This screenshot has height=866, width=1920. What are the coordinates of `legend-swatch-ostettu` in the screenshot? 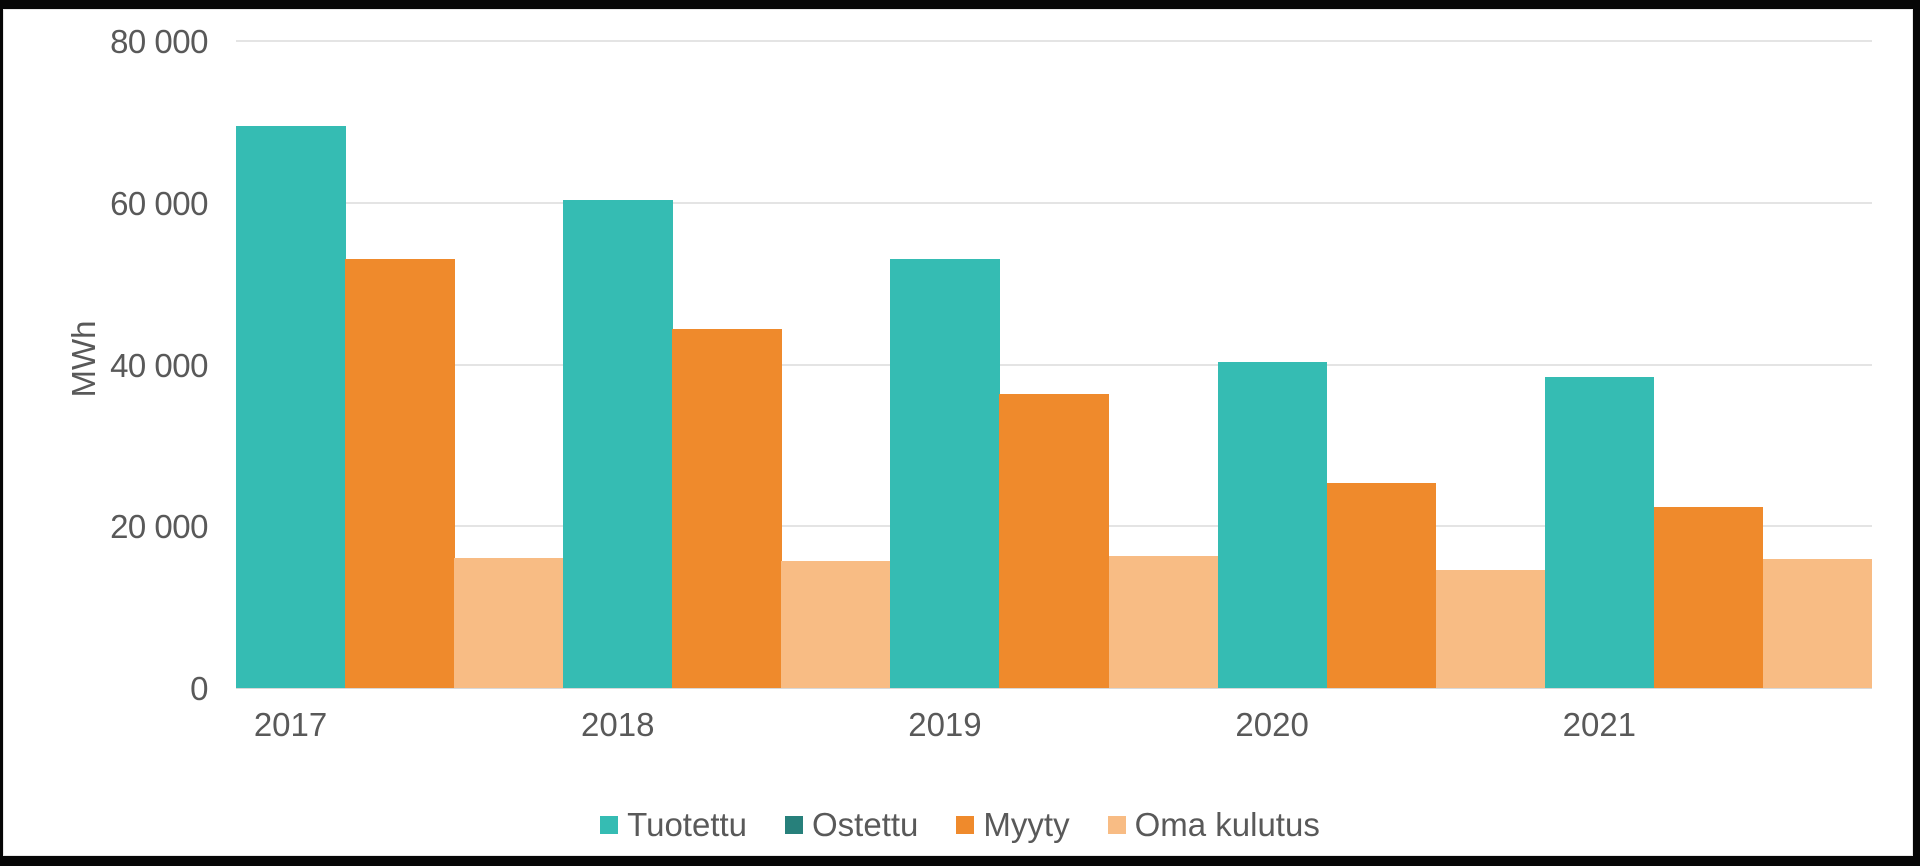 It's located at (794, 825).